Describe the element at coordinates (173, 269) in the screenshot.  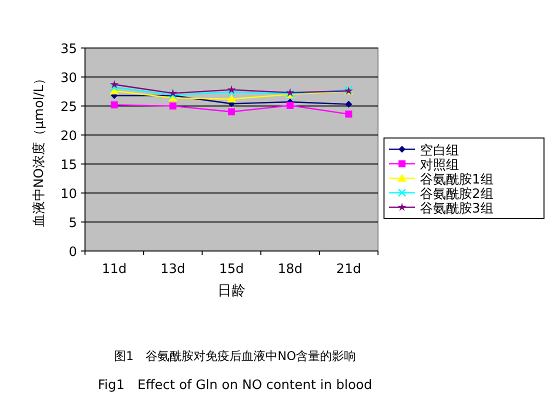
I see `x-tick-label: 13d` at that location.